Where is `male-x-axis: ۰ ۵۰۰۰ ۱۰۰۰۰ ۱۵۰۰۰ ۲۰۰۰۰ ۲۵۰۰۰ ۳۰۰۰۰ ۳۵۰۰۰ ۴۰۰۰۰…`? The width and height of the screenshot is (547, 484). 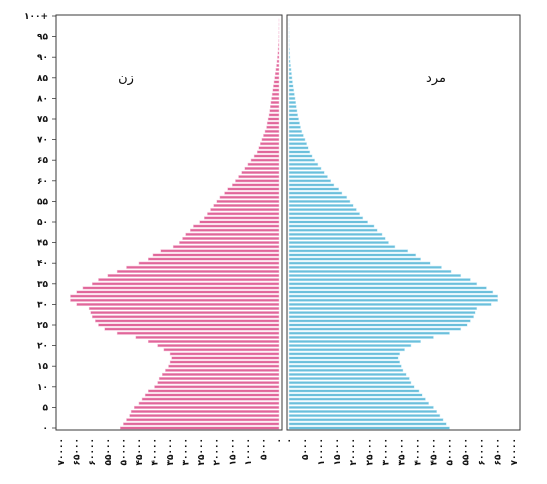
male-x-axis: ۰ ۵۰۰۰ ۱۰۰۰۰ ۱۵۰۰۰ ۲۰۰۰۰ ۲۵۰۰۰ ۳۰۰۰۰ ۳۵۰۰۰ ۴۰۰۰۰… is located at coordinates (402, 451).